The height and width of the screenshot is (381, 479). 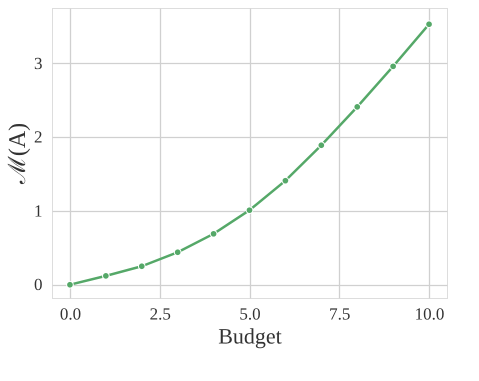 I want to click on x-tick-label: 0.0, so click(x=71, y=314).